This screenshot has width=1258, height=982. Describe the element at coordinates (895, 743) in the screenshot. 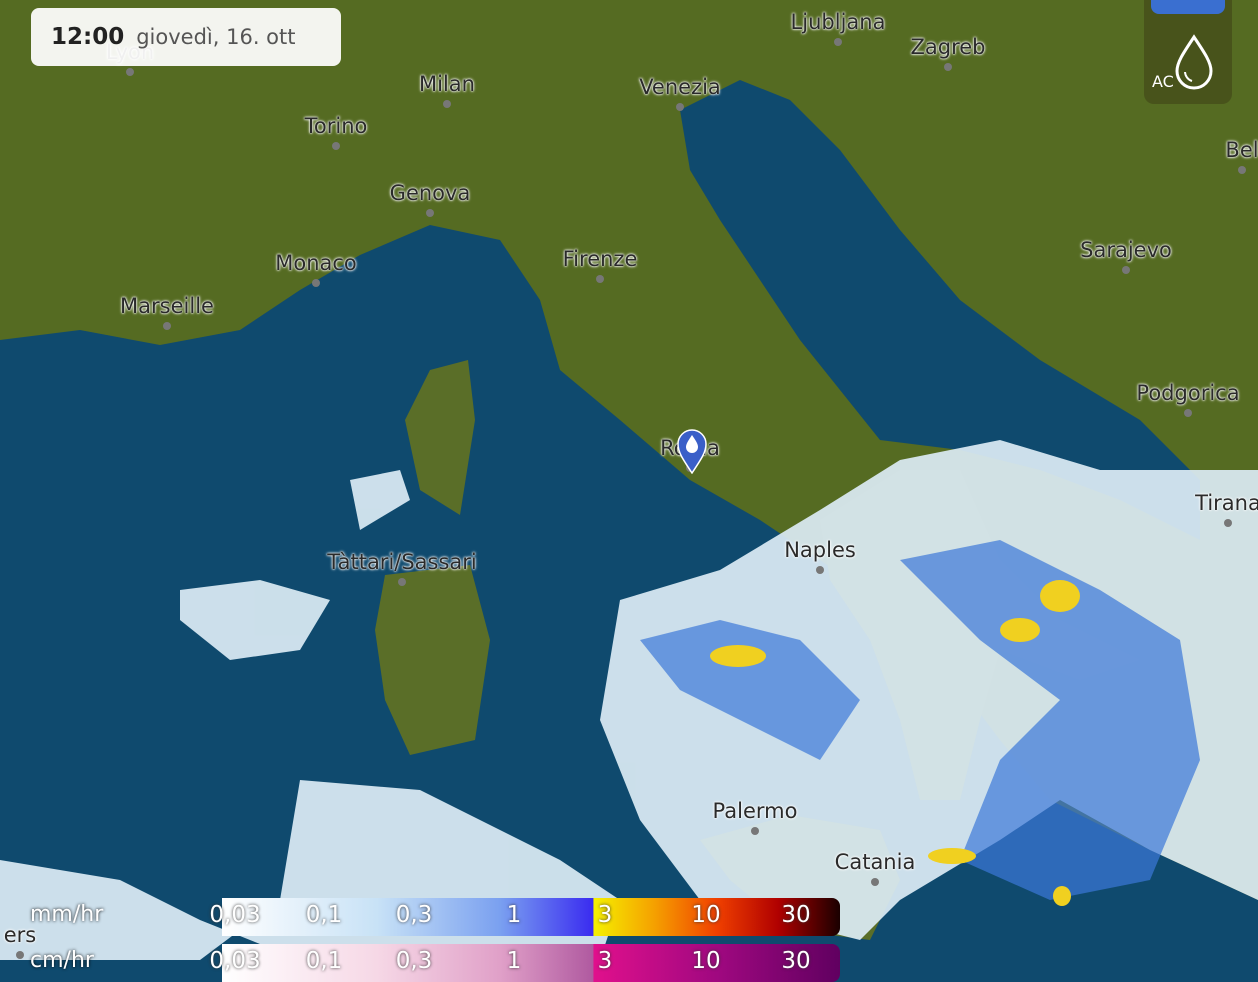

I see `rain-heavy` at that location.